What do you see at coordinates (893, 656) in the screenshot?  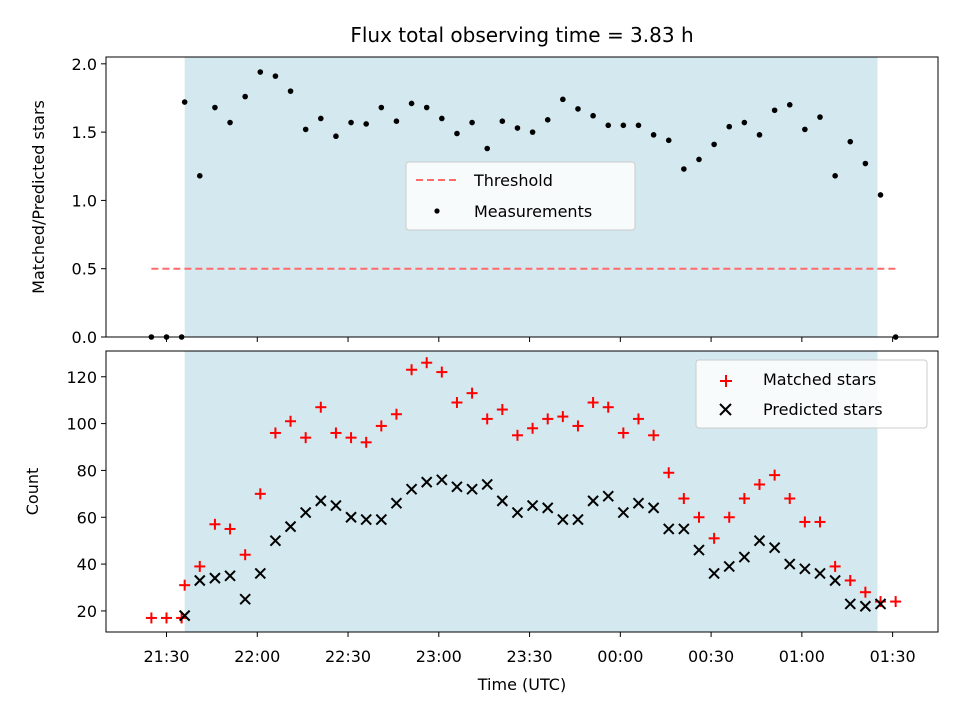 I see `bottom-x-tick-label: 01:30` at bounding box center [893, 656].